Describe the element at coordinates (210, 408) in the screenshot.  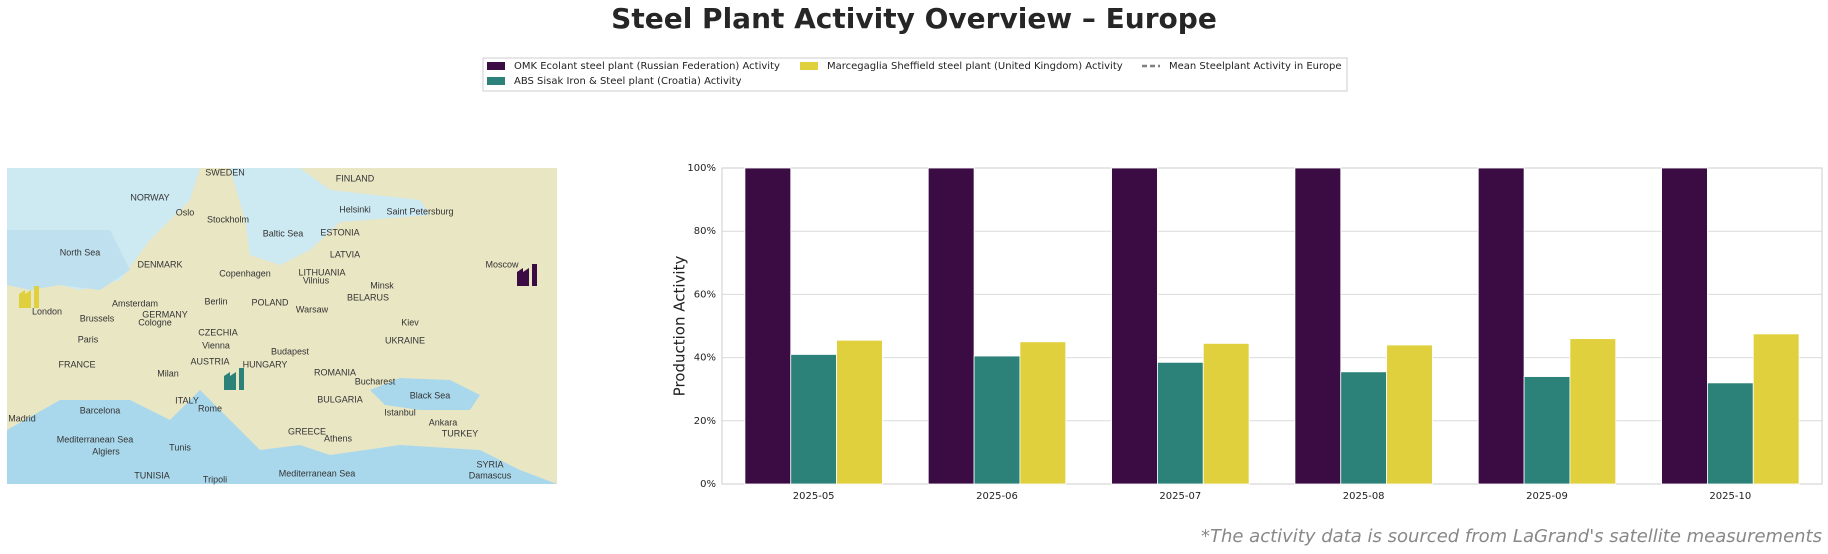
I see `map-label: Rome` at that location.